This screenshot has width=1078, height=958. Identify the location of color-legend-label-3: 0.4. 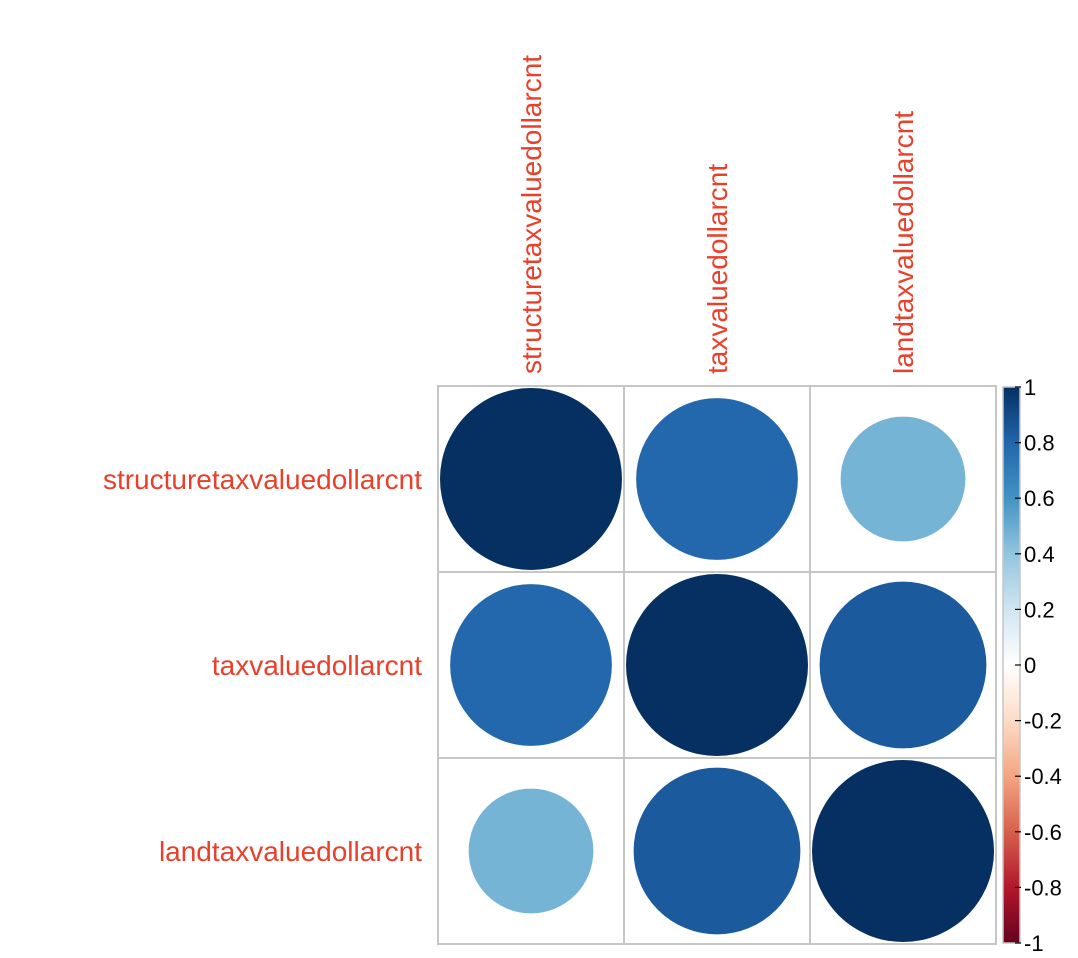
(1039, 554).